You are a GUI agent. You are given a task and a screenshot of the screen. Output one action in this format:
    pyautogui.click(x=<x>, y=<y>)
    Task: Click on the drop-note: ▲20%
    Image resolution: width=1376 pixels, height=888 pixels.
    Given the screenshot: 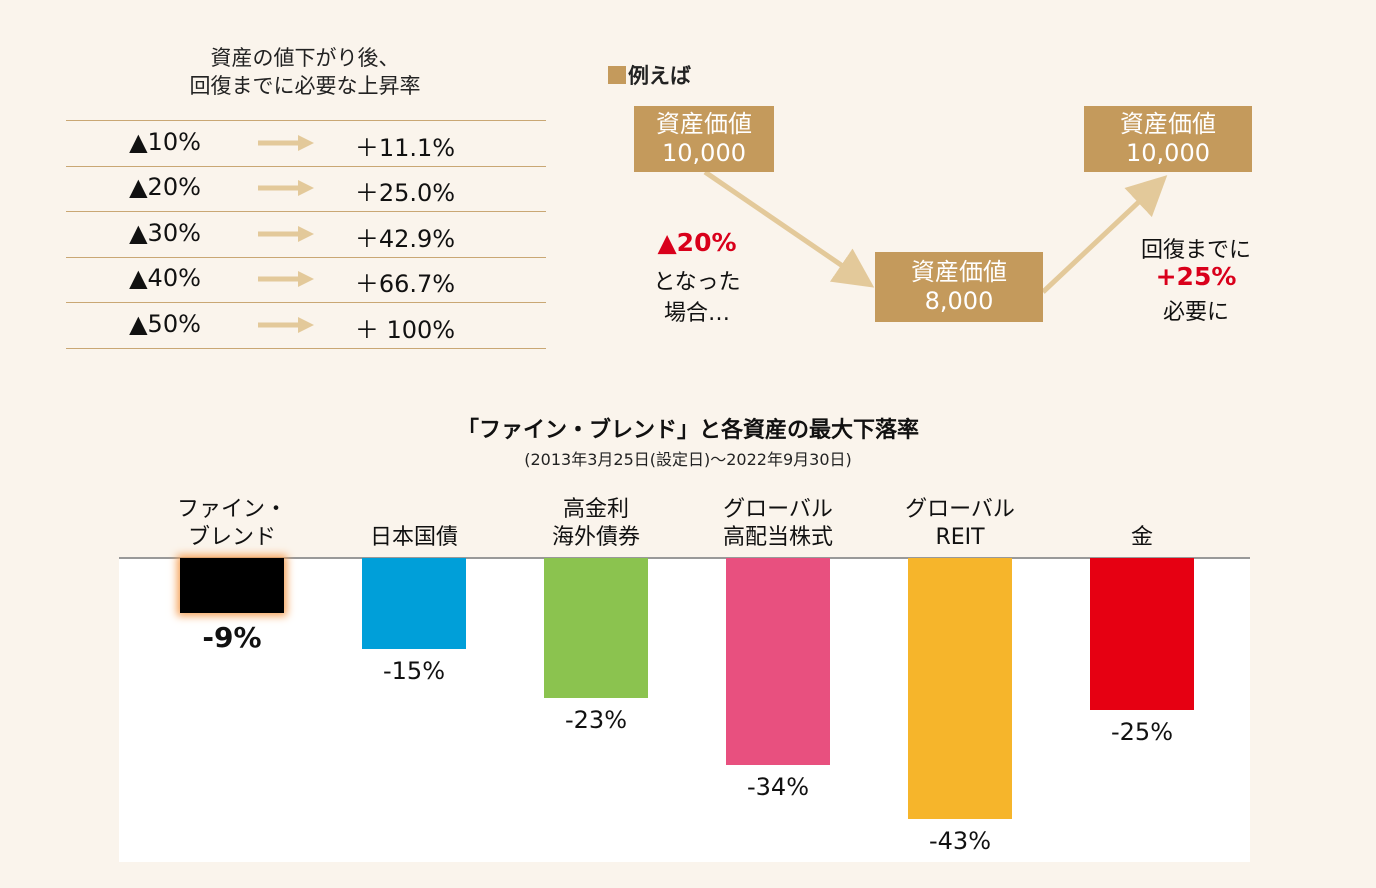 What is the action you would take?
    pyautogui.click(x=697, y=242)
    